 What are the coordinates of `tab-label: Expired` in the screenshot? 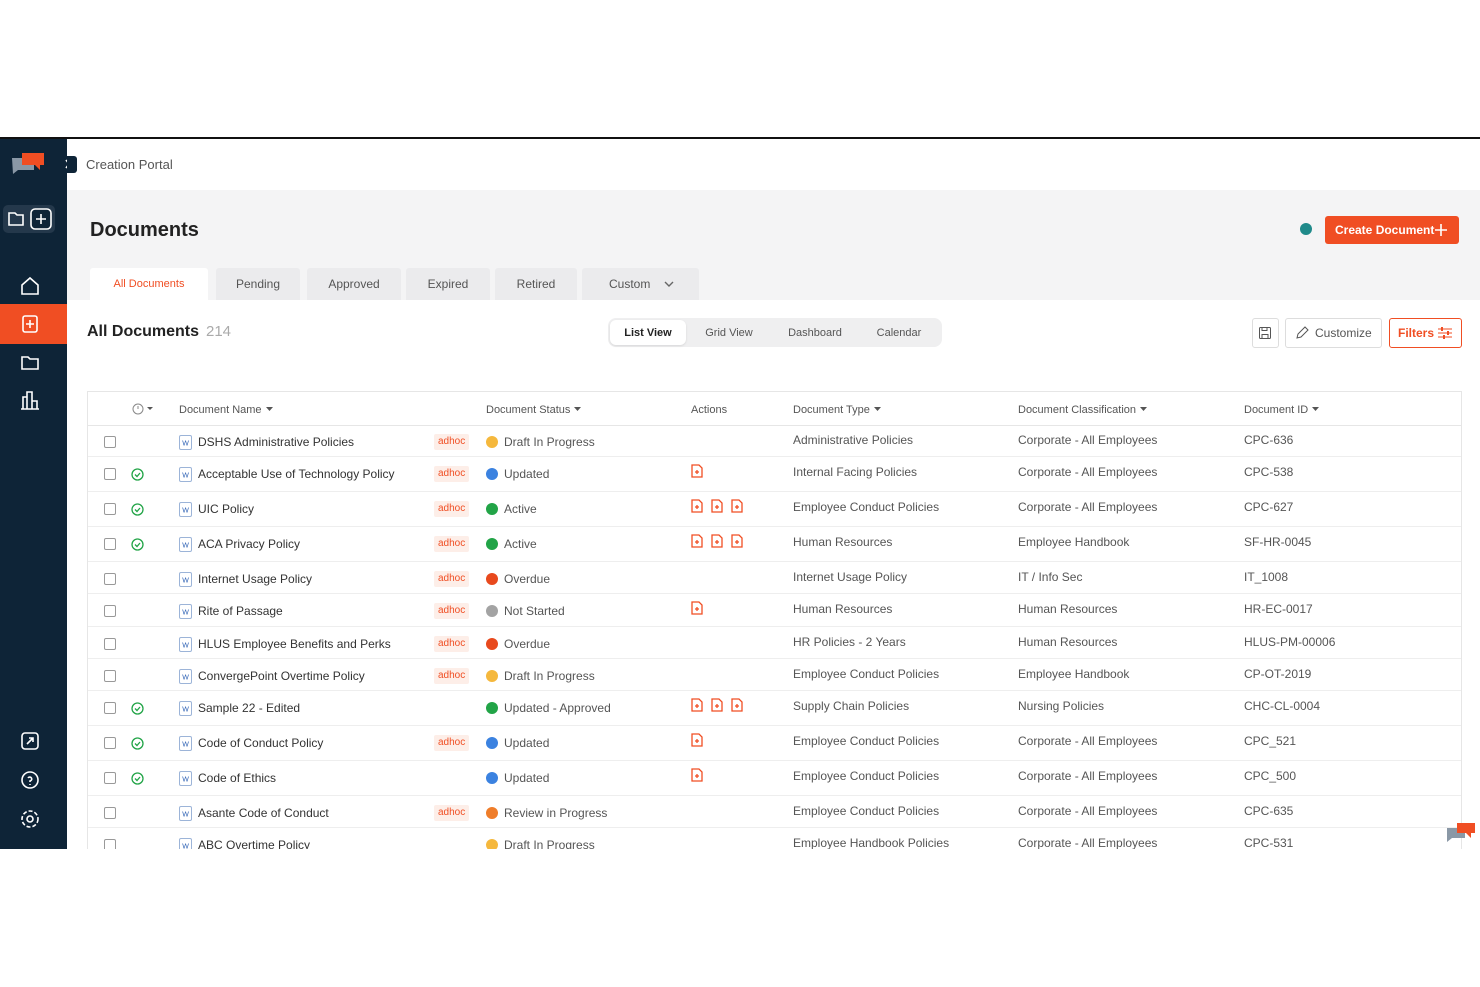 It's located at (448, 284).